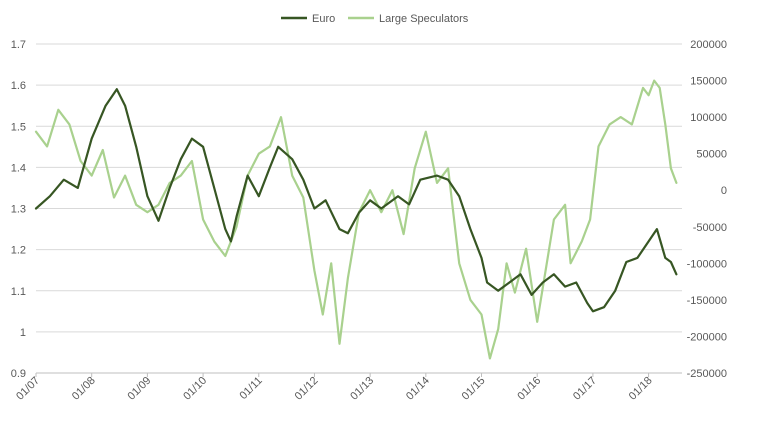 The width and height of the screenshot is (770, 422). Describe the element at coordinates (375, 19) in the screenshot. I see `legend: Euro Large Speculators` at that location.